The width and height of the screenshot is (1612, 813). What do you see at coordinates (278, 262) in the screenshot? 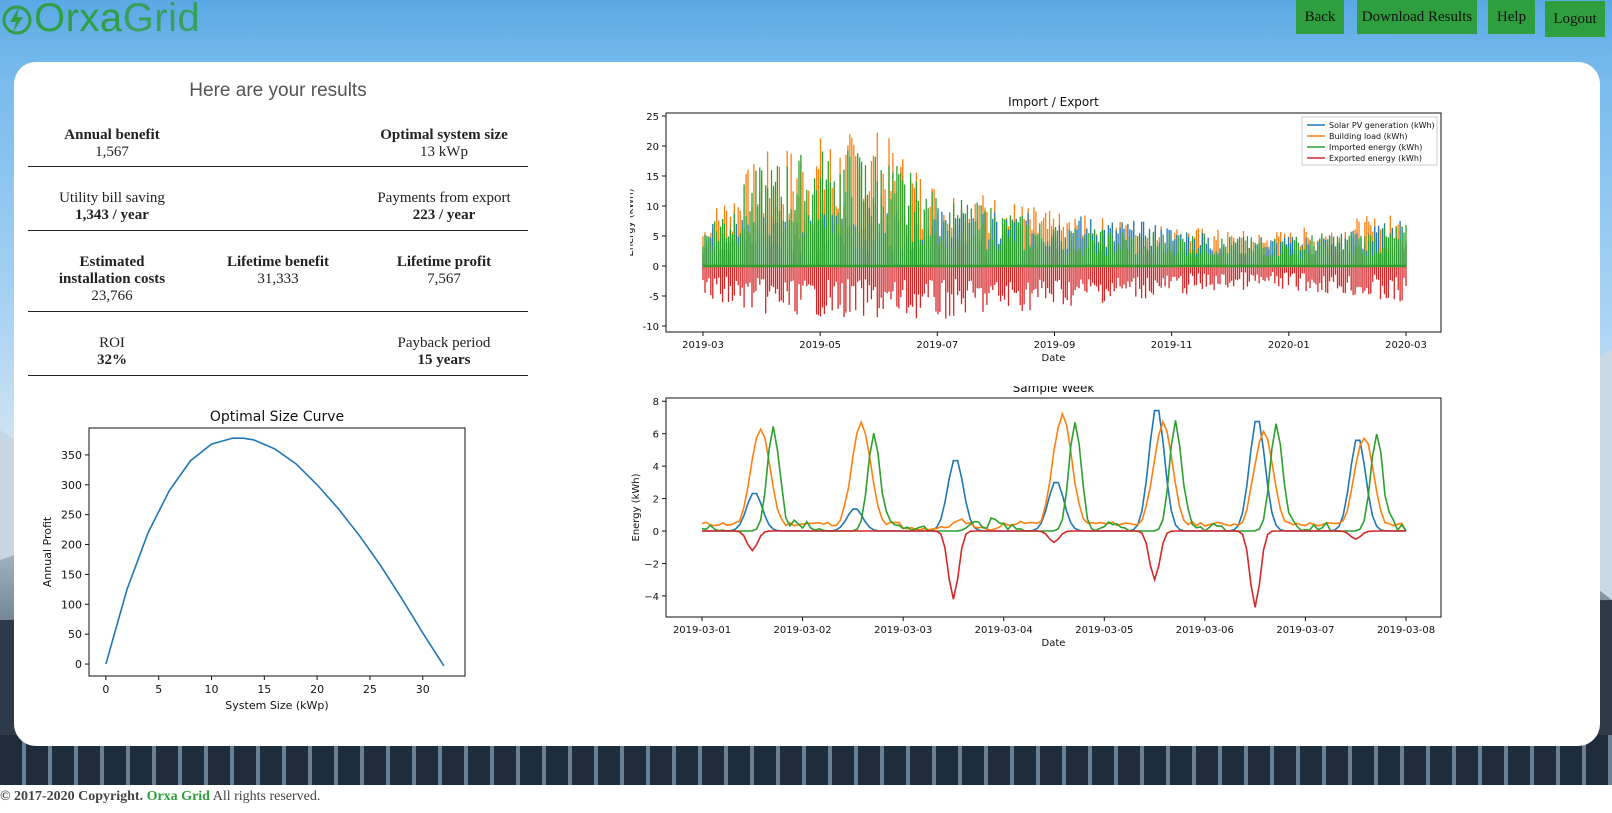
I see `lifetime-benefit-label: Lifetime benefit` at bounding box center [278, 262].